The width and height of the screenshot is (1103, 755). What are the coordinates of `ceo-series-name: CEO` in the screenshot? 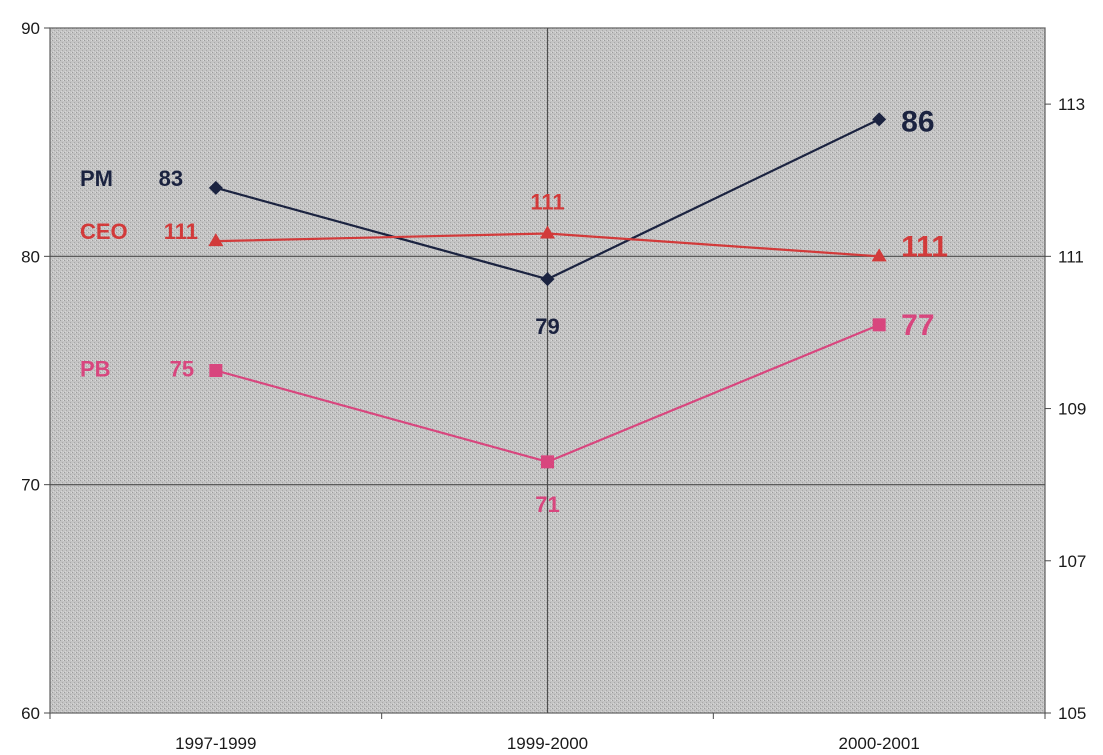 It's located at (104, 231).